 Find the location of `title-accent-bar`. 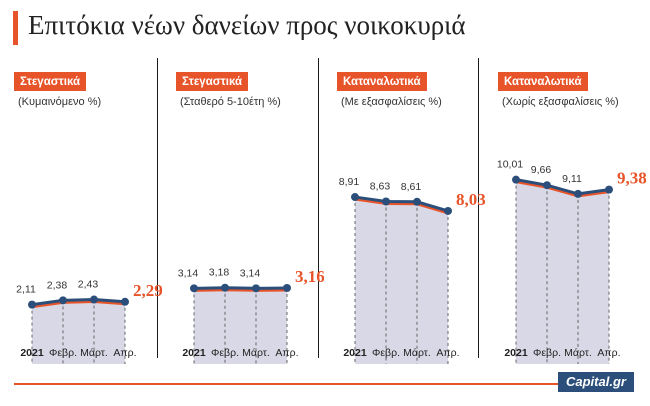

title-accent-bar is located at coordinates (15, 28).